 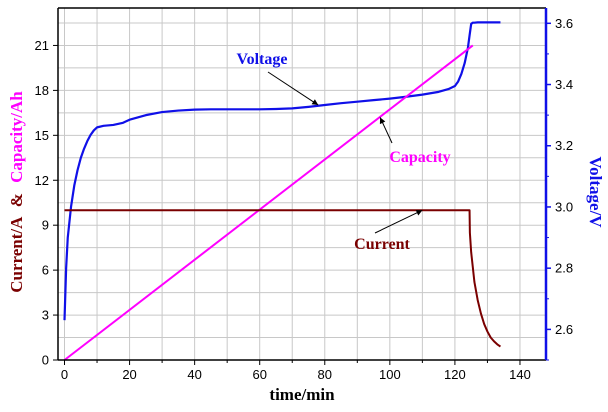 I want to click on x-axis-title: time/min, so click(x=302, y=394).